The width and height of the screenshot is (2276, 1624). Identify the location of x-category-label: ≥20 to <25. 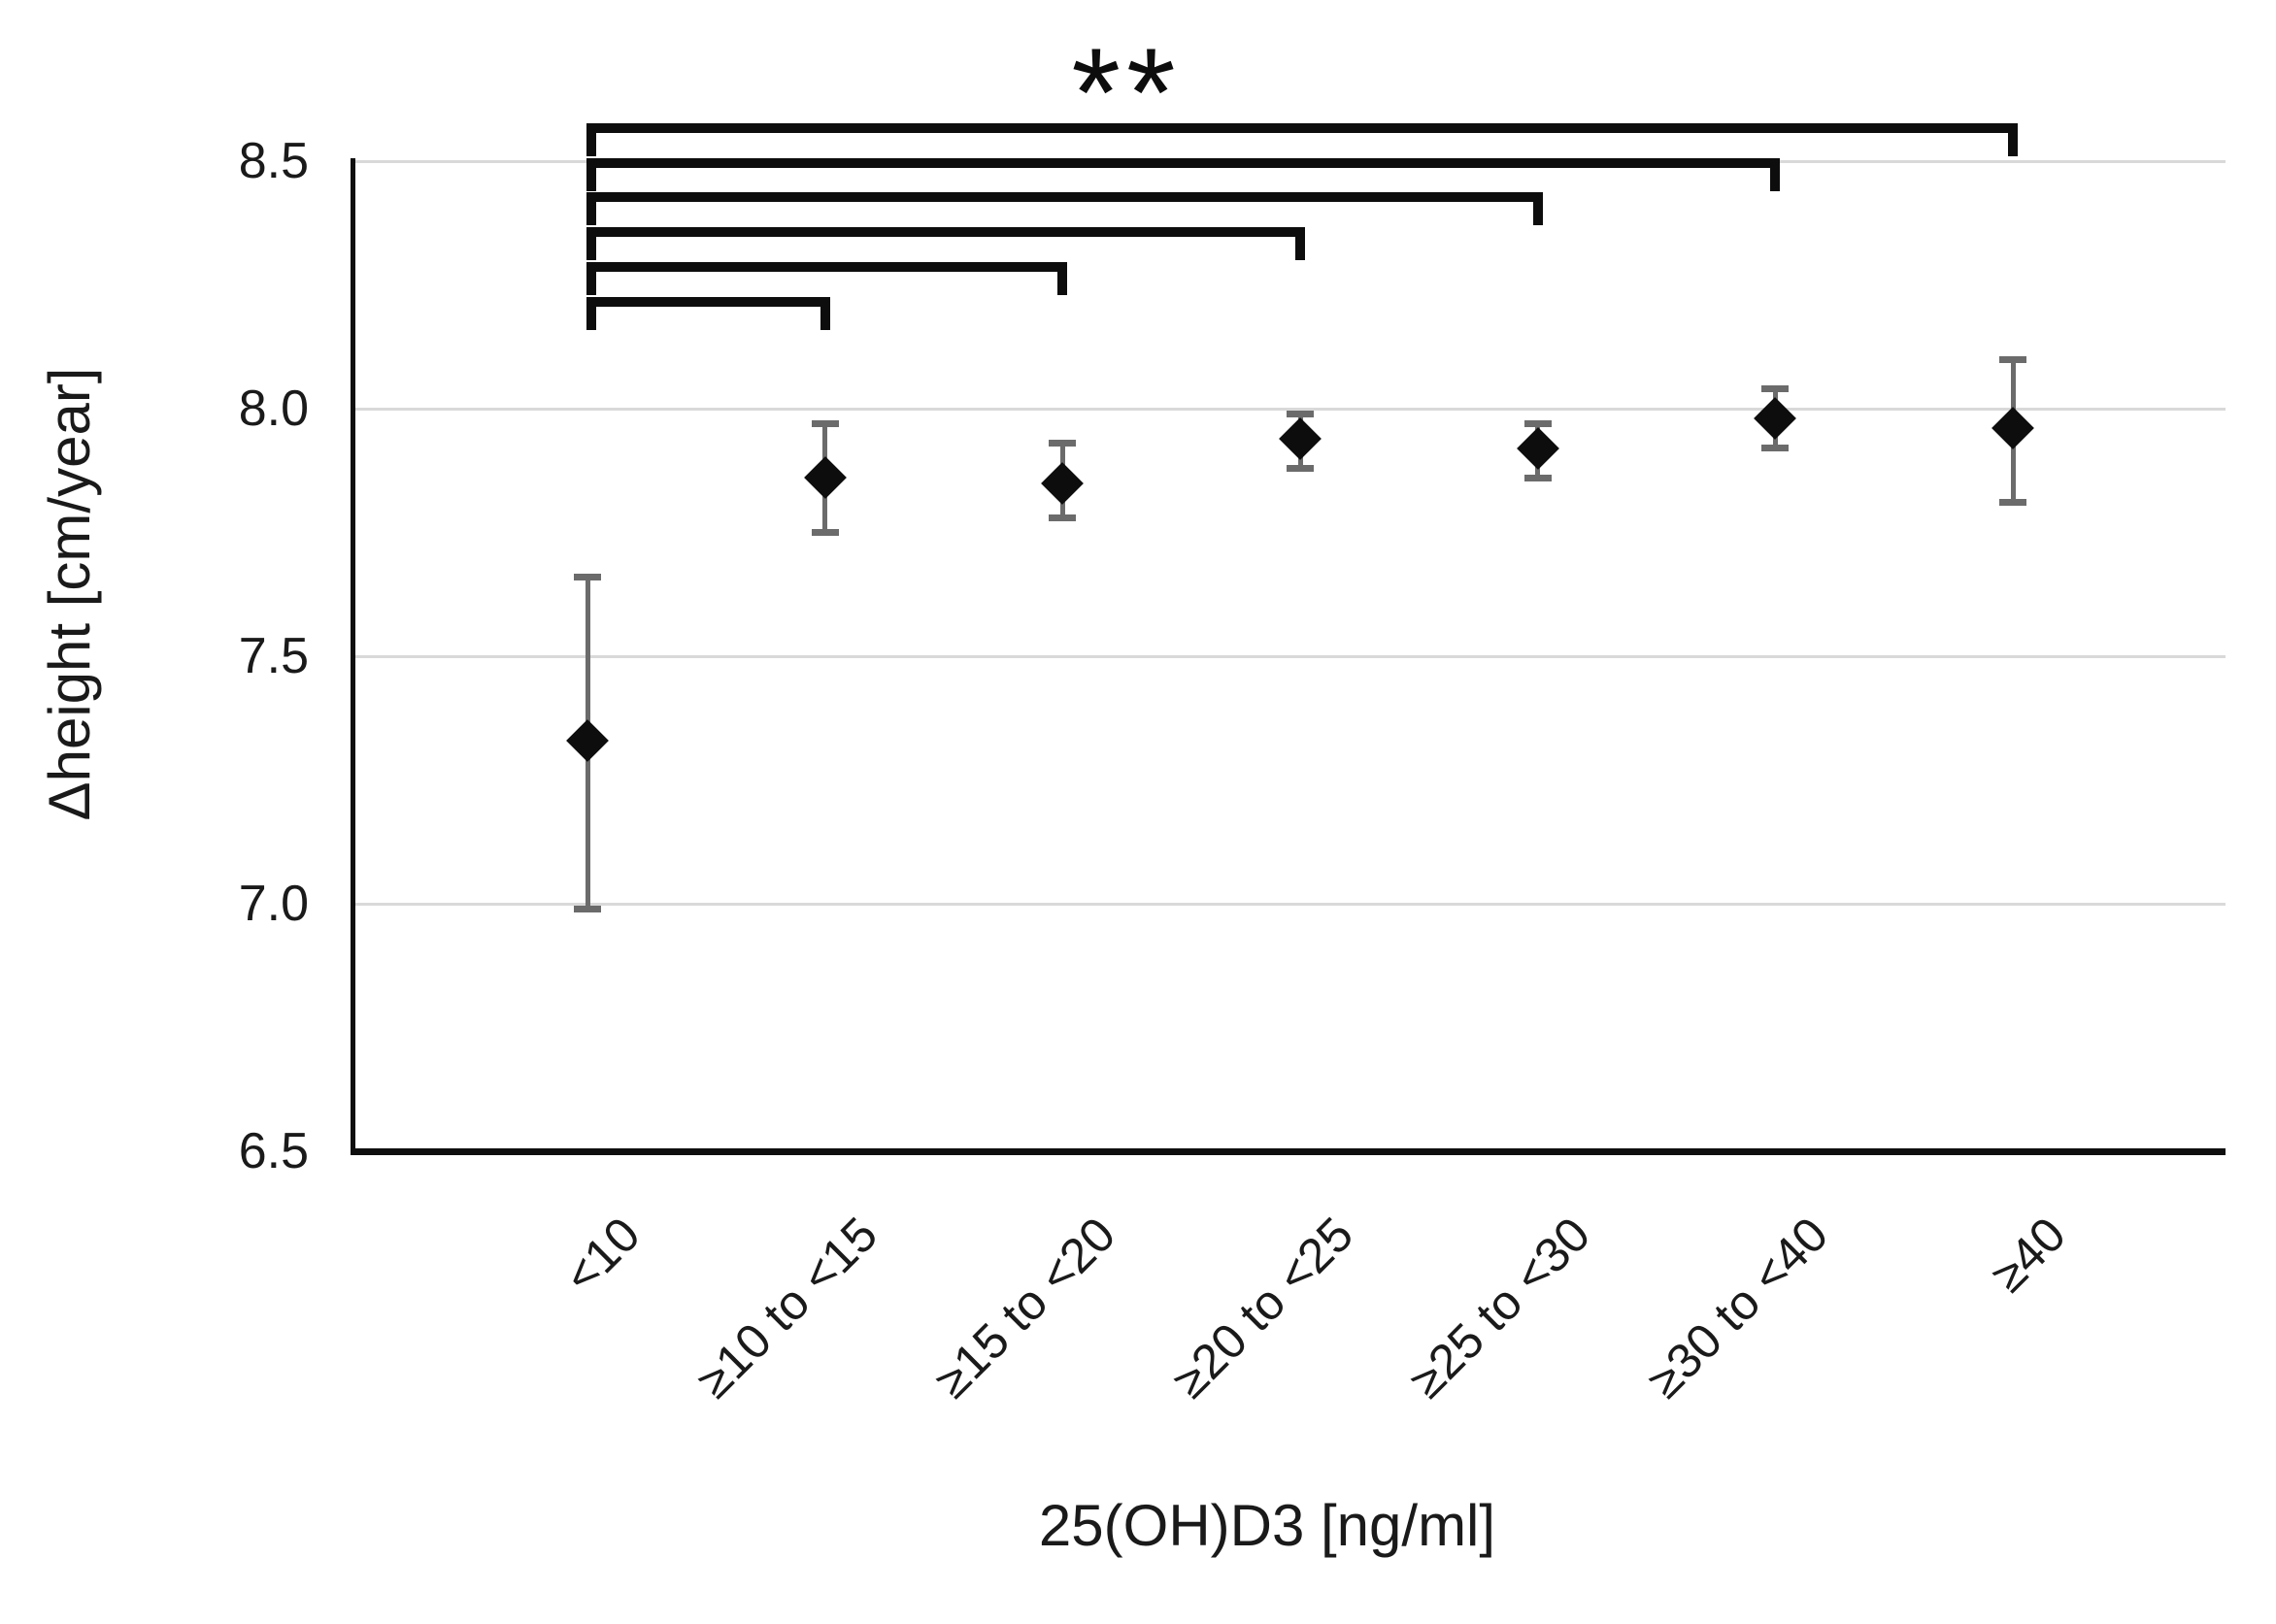
(1262, 1308).